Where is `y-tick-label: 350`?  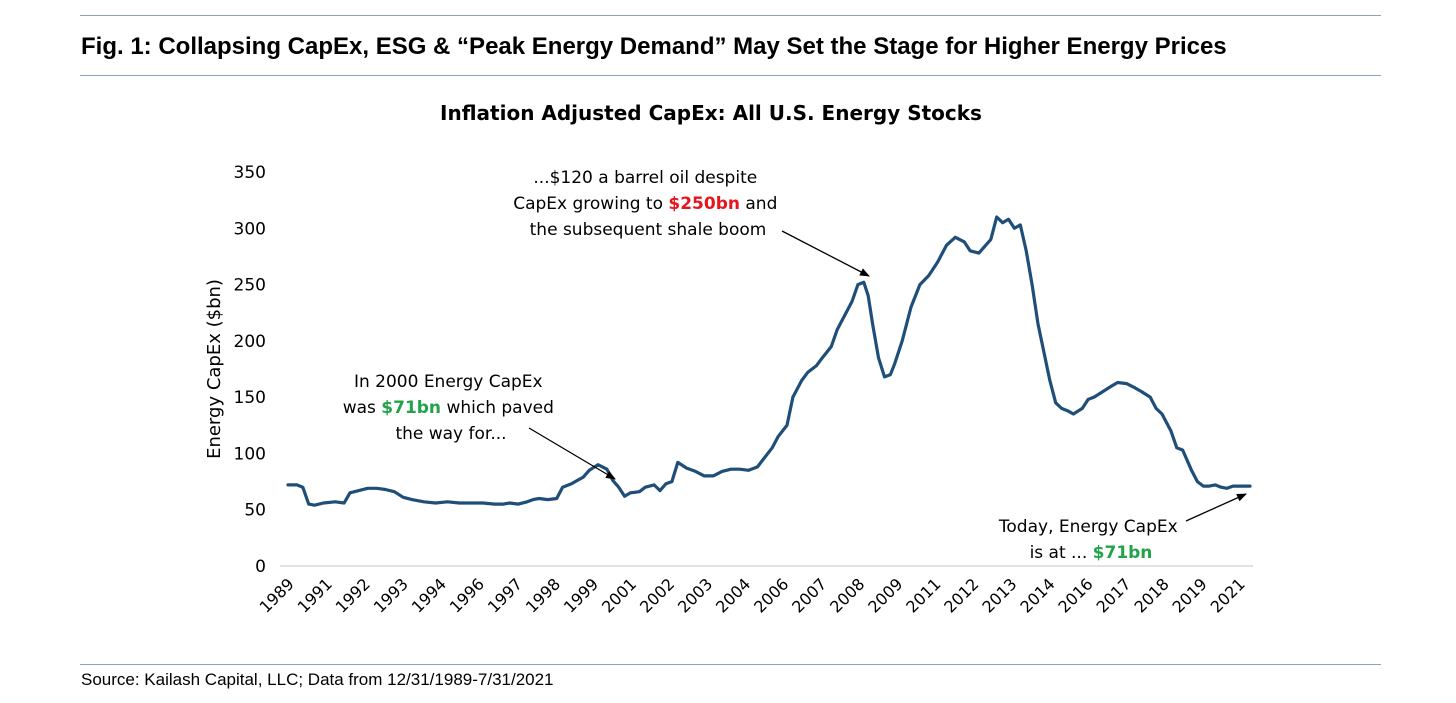
y-tick-label: 350 is located at coordinates (250, 173).